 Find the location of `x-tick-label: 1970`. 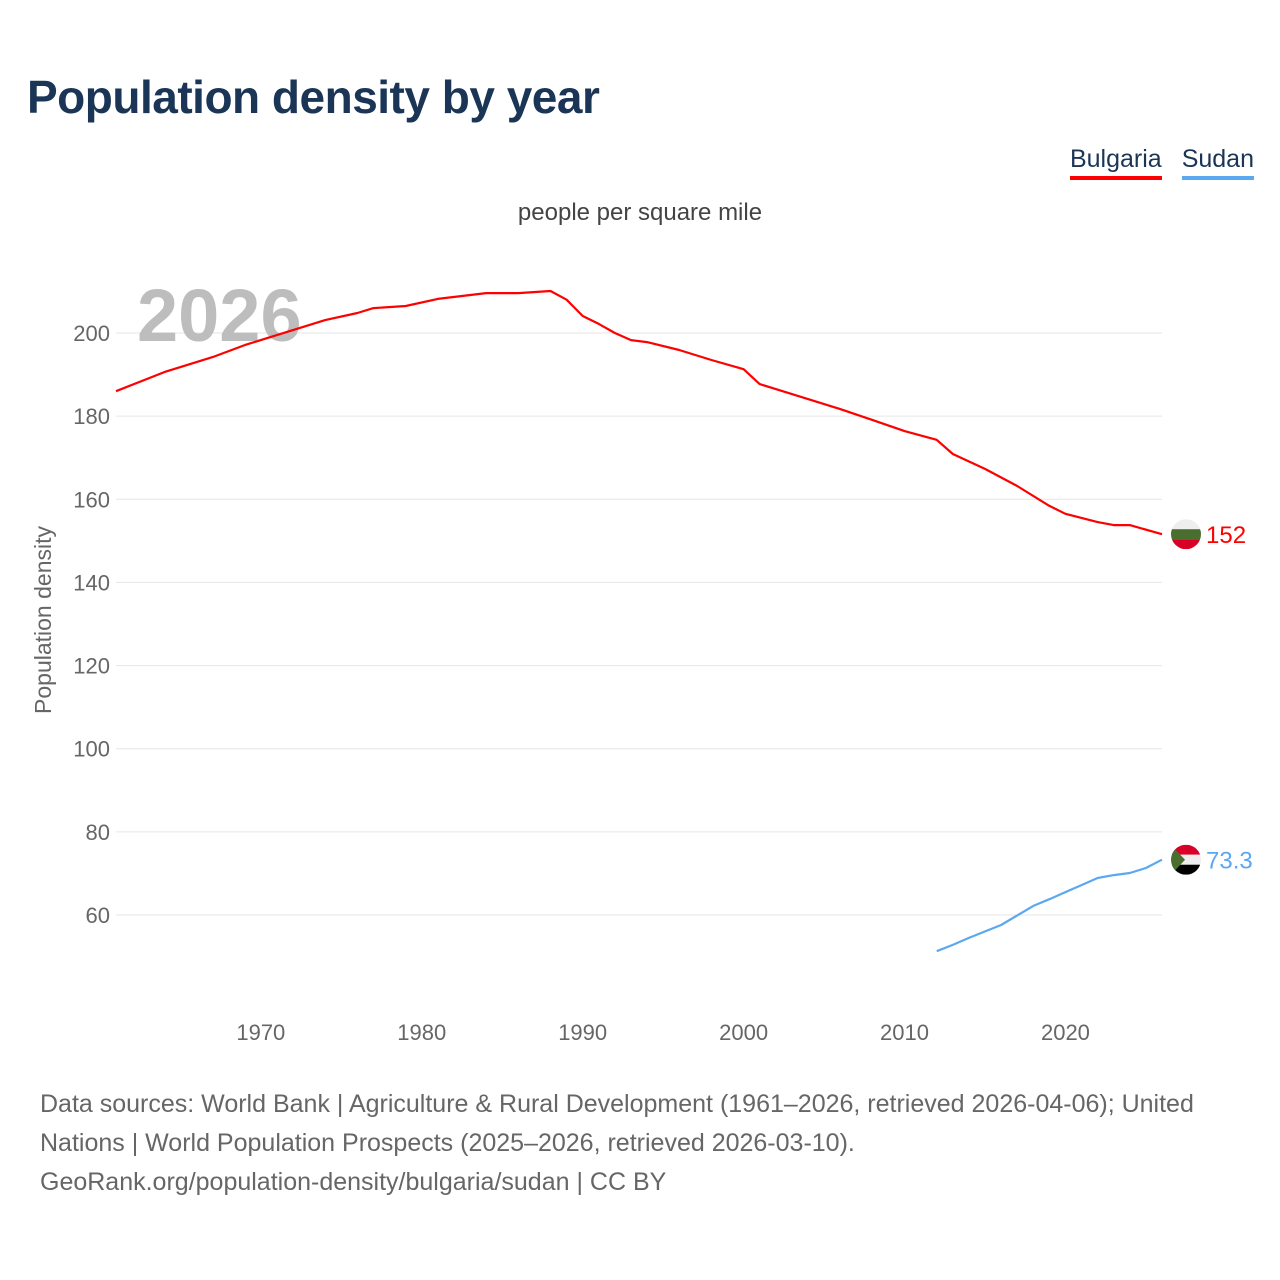

x-tick-label: 1970 is located at coordinates (260, 1032).